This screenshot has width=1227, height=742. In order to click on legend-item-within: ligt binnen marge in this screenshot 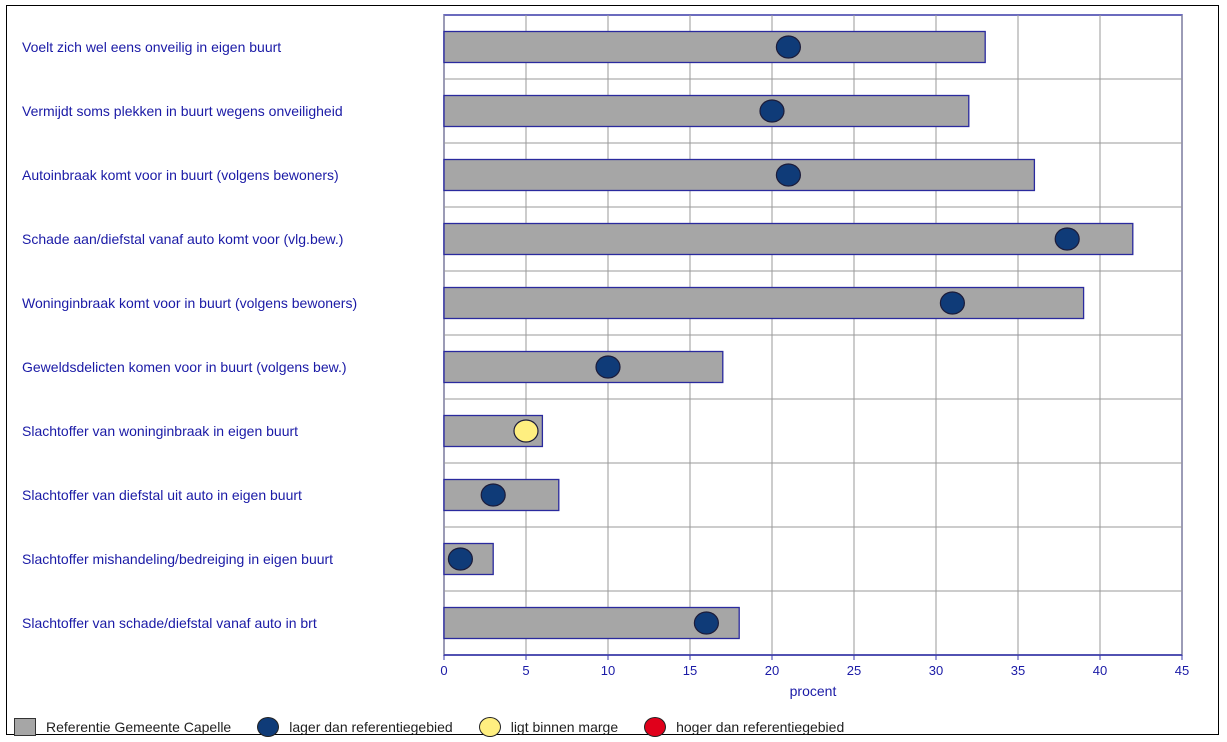, I will do `click(548, 727)`.